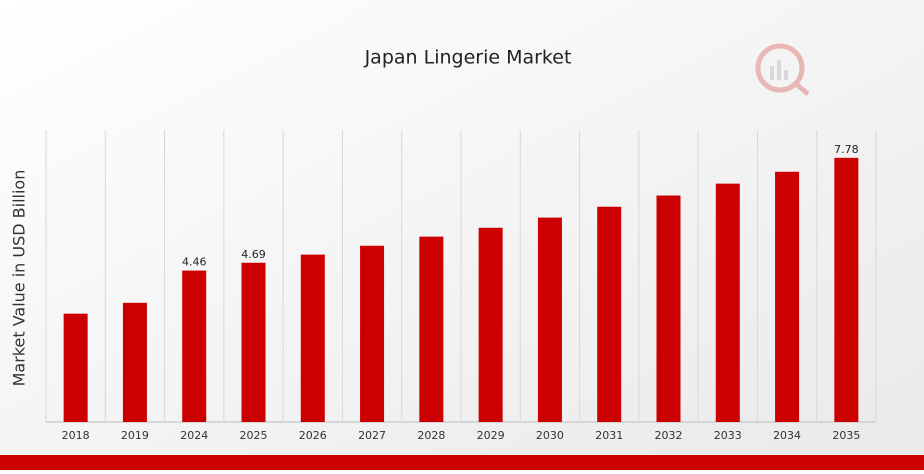  Describe the element at coordinates (550, 435) in the screenshot. I see `x-tick-label: 2030` at that location.